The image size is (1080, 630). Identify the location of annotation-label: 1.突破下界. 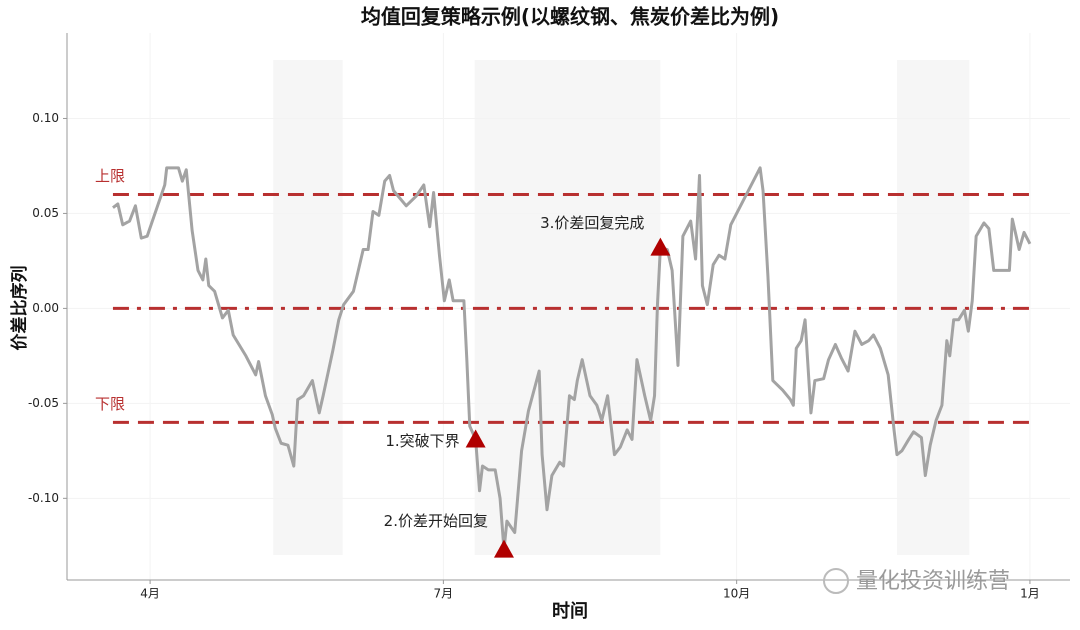
(422, 441).